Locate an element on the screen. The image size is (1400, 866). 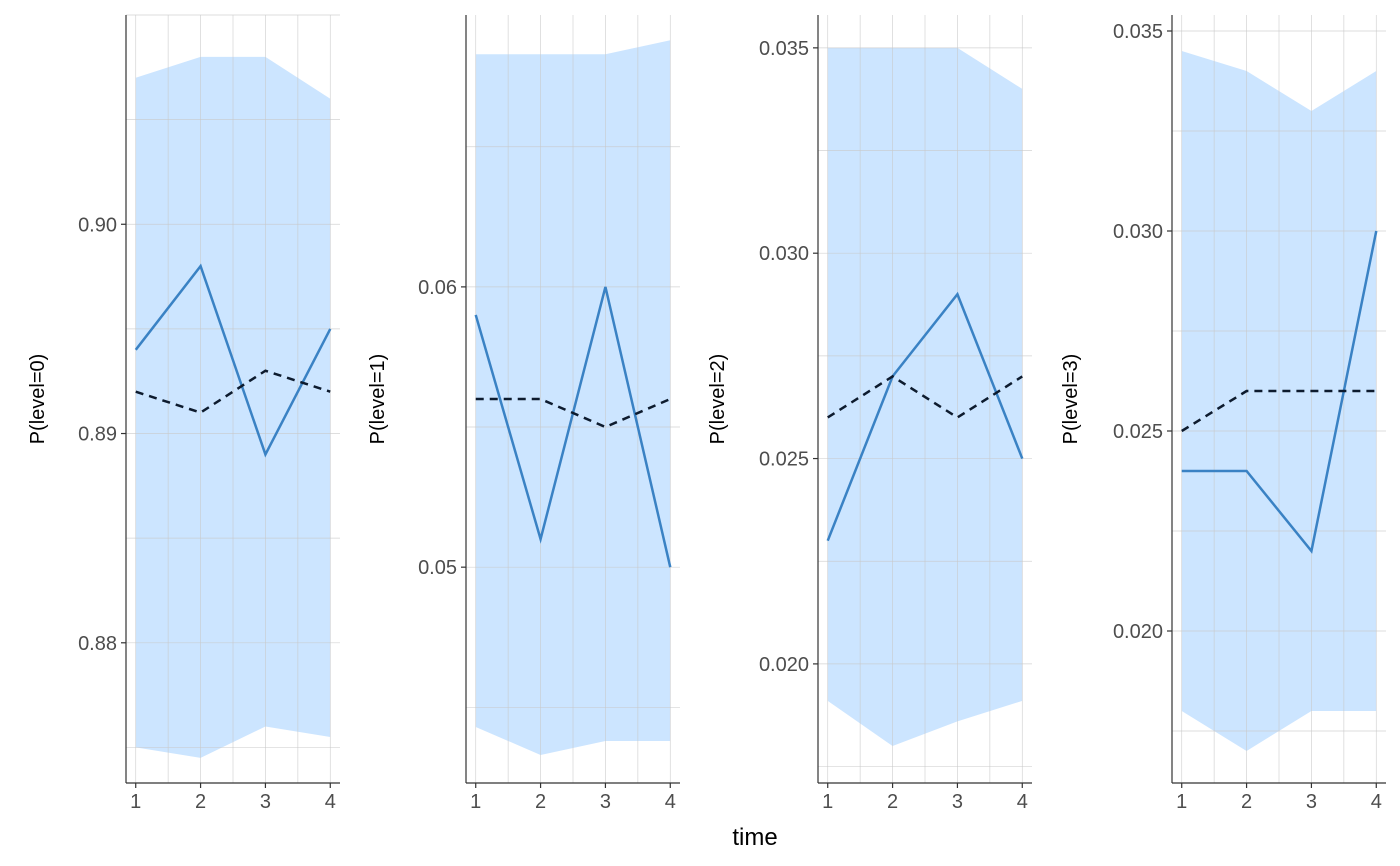
y-axis-title: P(level=0) is located at coordinates (38, 399).